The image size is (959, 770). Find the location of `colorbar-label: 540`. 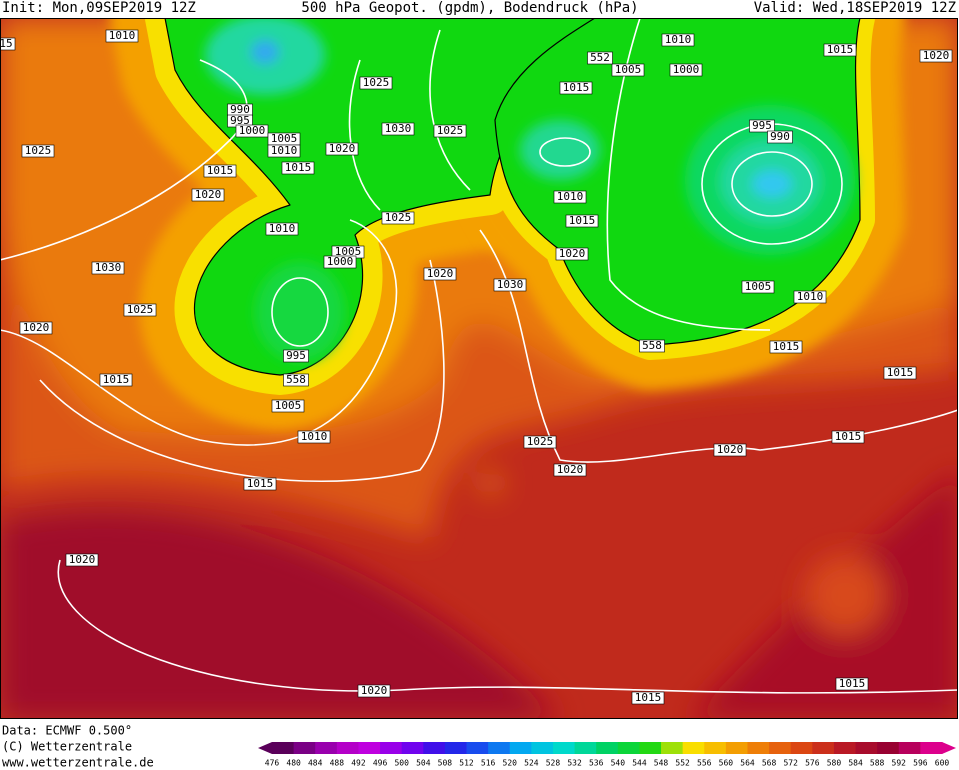

colorbar-label: 540 is located at coordinates (618, 763).